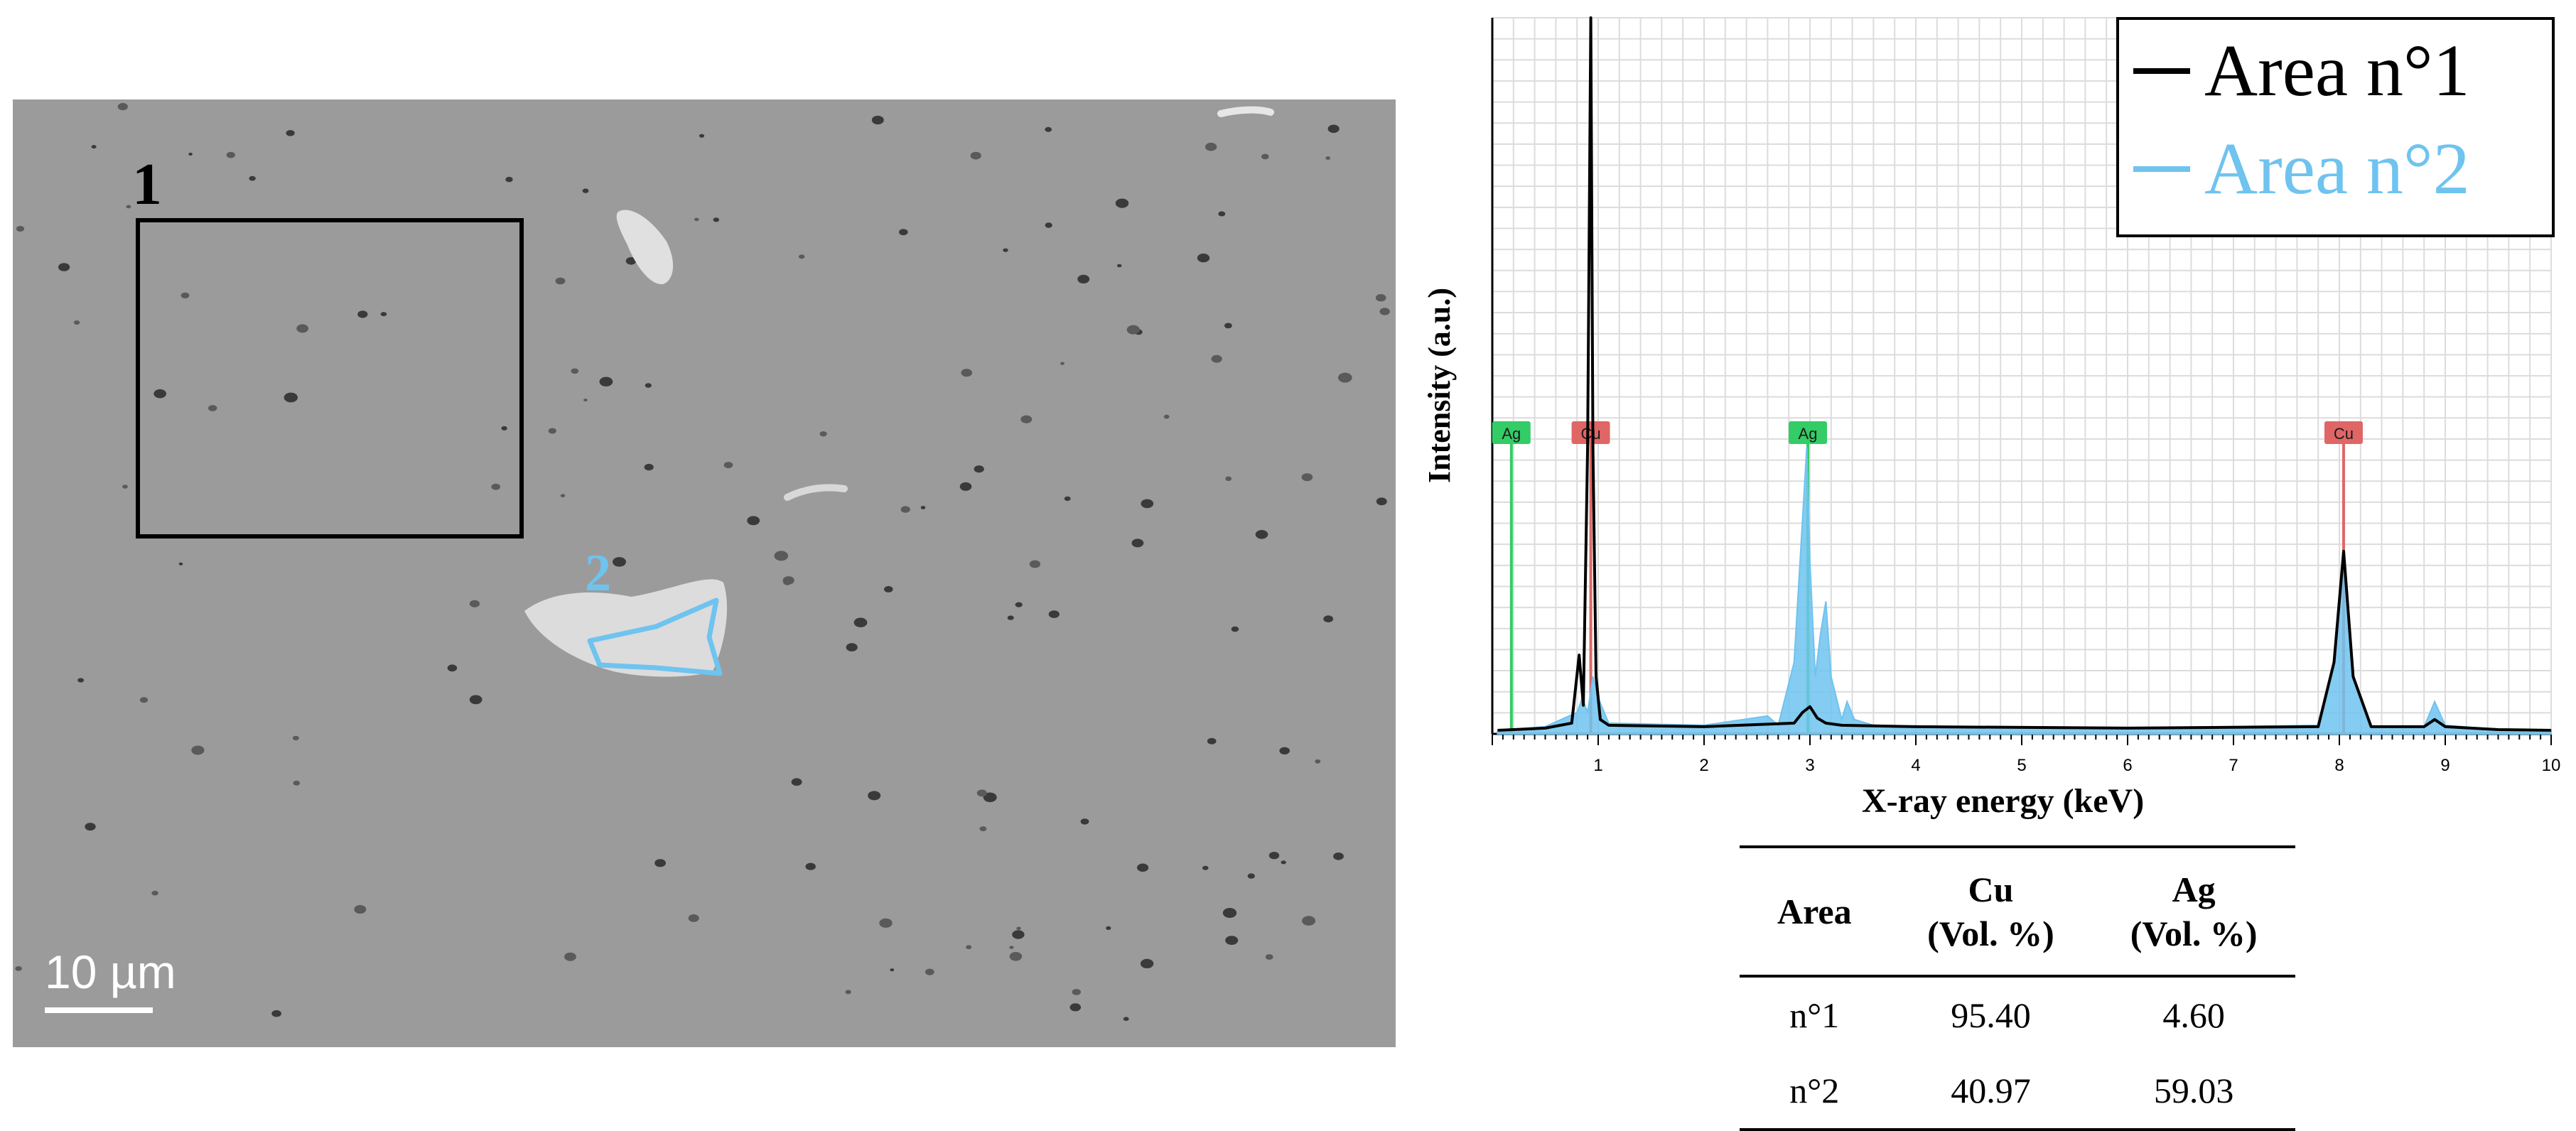  I want to click on area-1-label: 1, so click(147, 184).